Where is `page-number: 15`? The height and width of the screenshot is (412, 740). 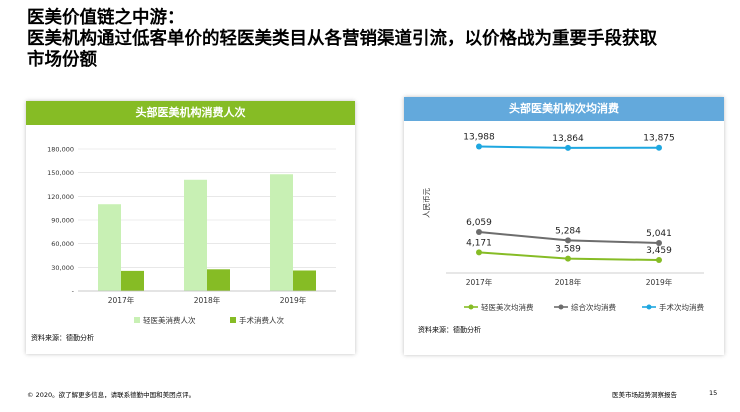
page-number: 15 is located at coordinates (713, 393).